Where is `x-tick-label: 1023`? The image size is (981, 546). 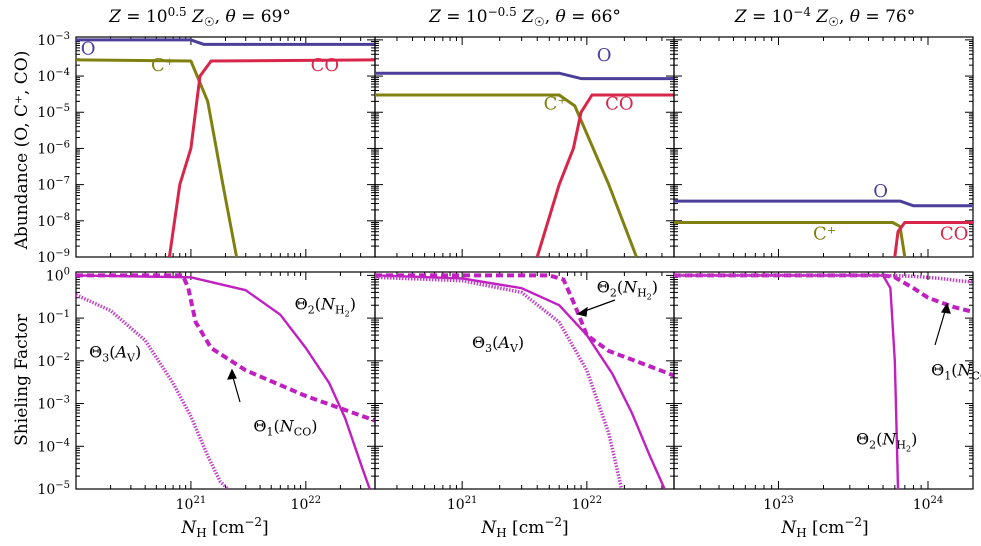
x-tick-label: 1023 is located at coordinates (778, 504).